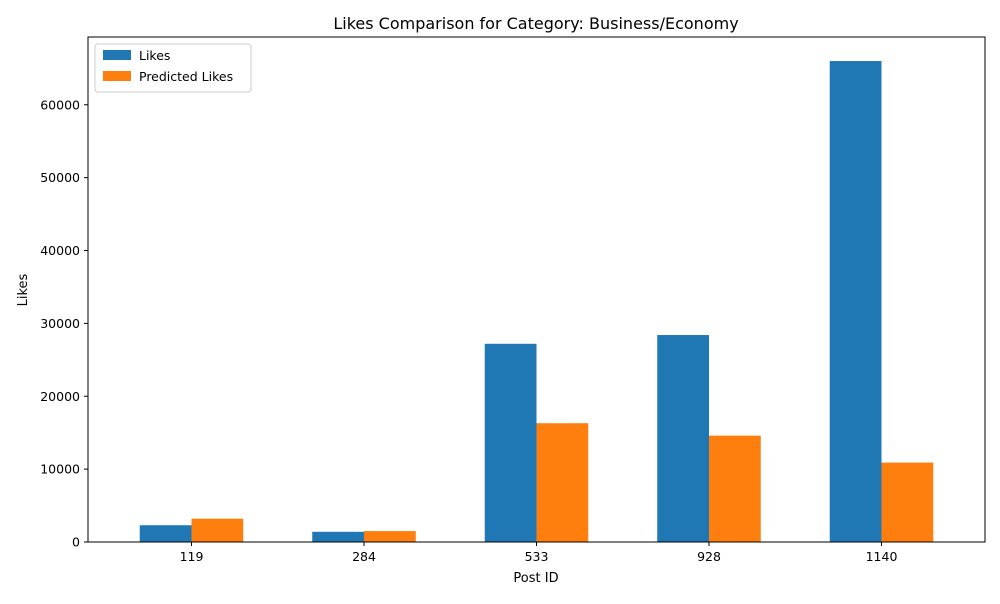 Image resolution: width=1000 pixels, height=604 pixels. I want to click on legend-label-predicted-likes: Predicted Likes, so click(186, 76).